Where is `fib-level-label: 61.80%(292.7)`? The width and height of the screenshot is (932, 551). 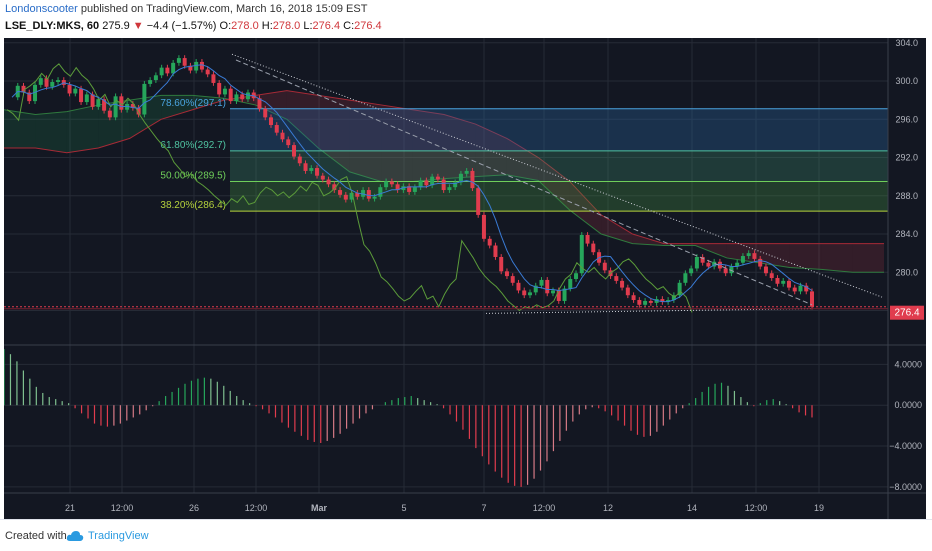 fib-level-label: 61.80%(292.7) is located at coordinates (193, 145).